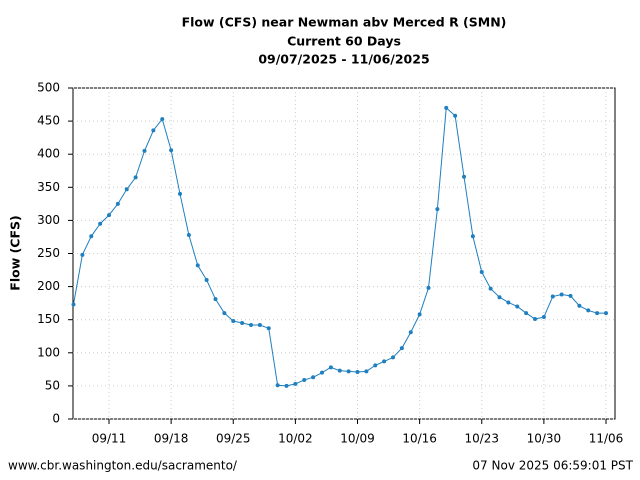 The width and height of the screenshot is (640, 480). I want to click on y-axis-label: Flow (CFS), so click(15, 252).